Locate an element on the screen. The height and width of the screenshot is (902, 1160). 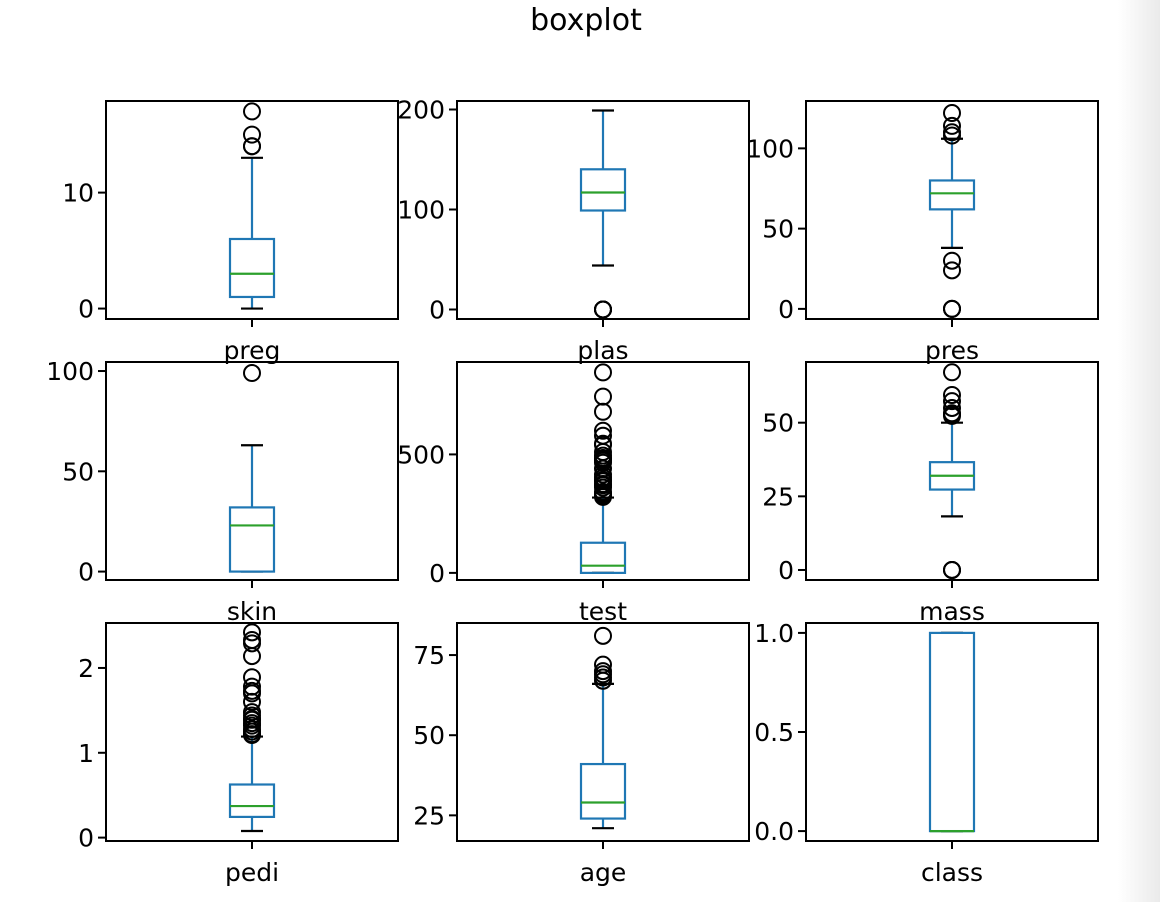
x-tick-label: test is located at coordinates (603, 611).